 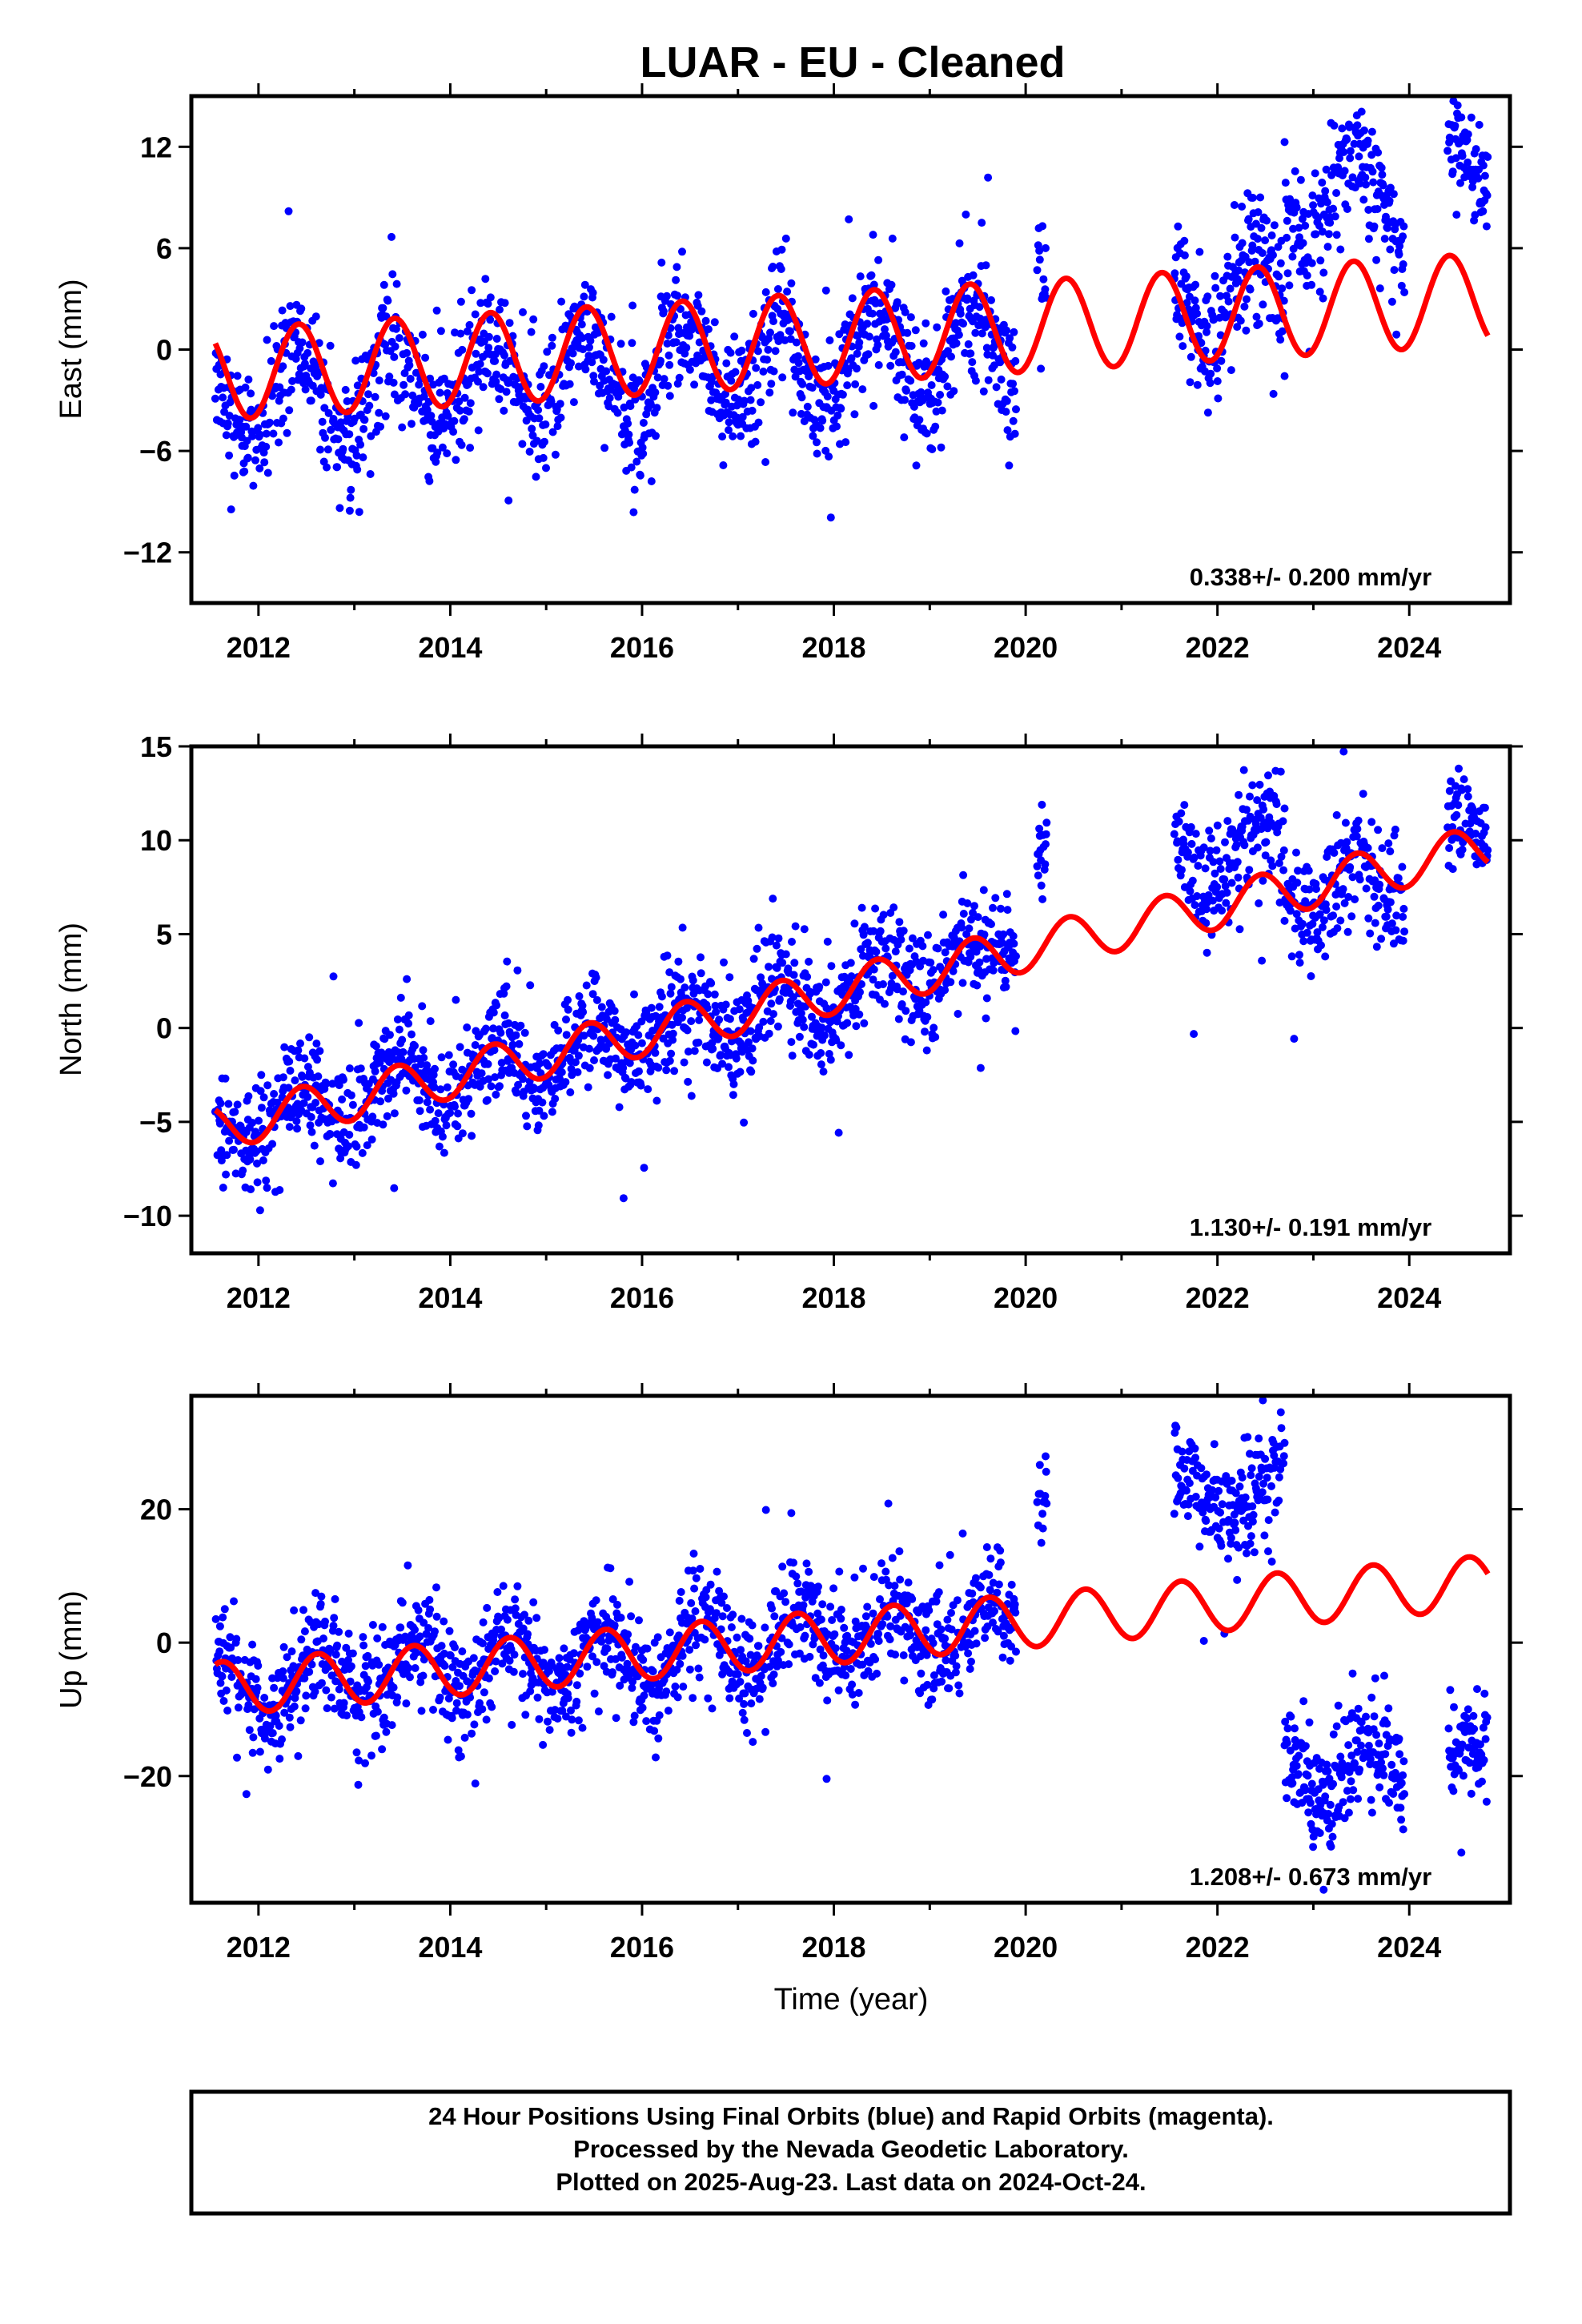 I want to click on north-xtick-label: 2020, so click(x=1026, y=1297).